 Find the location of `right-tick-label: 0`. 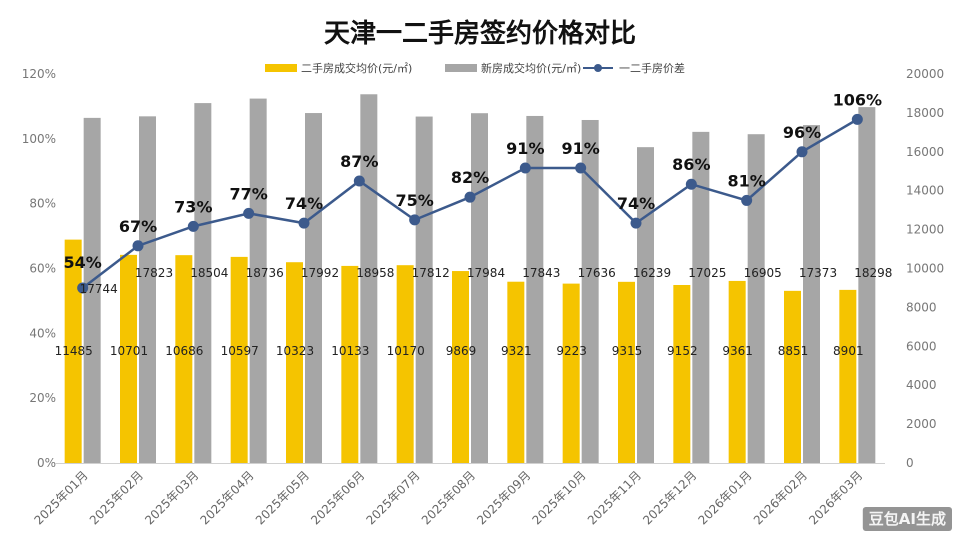

right-tick-label: 0 is located at coordinates (910, 463).